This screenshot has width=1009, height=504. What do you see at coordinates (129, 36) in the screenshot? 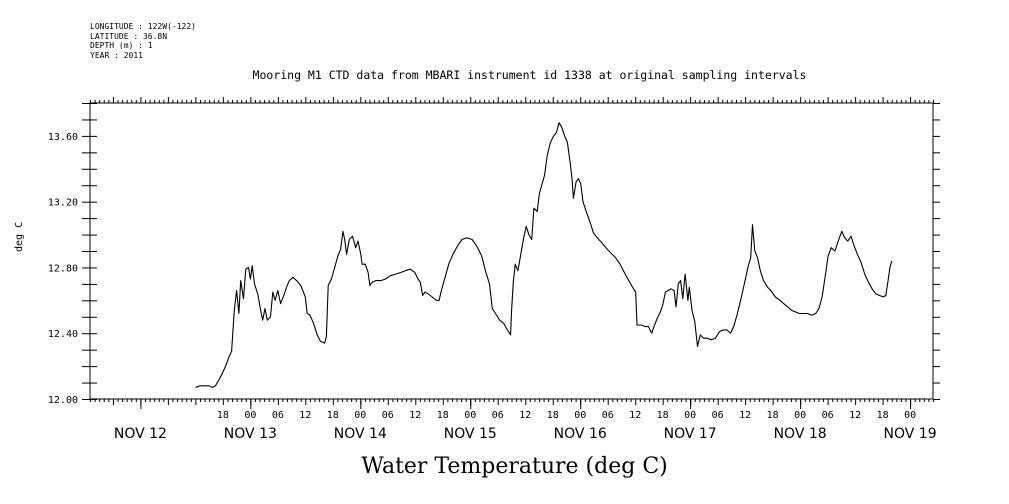
I see `latitude-label: LATITUDE : 36.8N` at bounding box center [129, 36].